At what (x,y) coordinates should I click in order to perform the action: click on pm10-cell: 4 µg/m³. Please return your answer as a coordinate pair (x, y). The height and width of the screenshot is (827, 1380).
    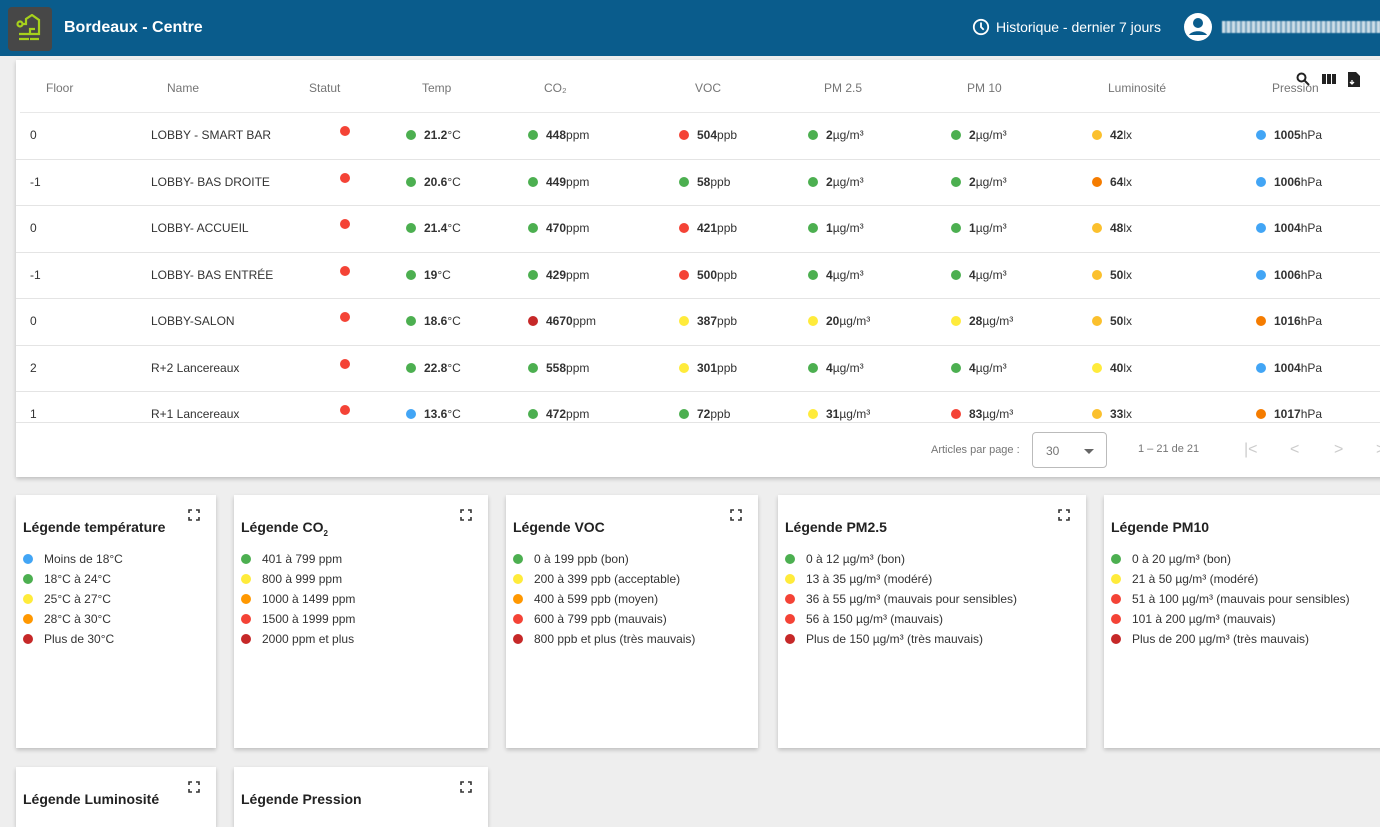
    Looking at the image, I should click on (979, 275).